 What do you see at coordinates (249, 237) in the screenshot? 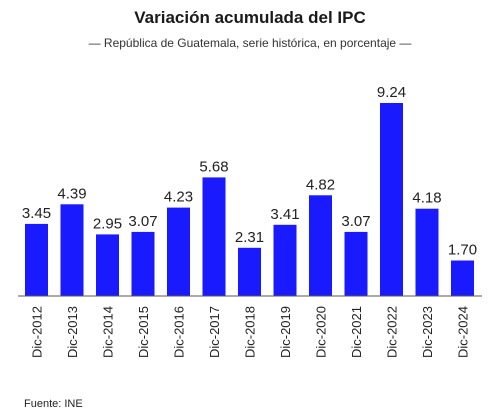
I see `value-label-dic-2018: 2.31` at bounding box center [249, 237].